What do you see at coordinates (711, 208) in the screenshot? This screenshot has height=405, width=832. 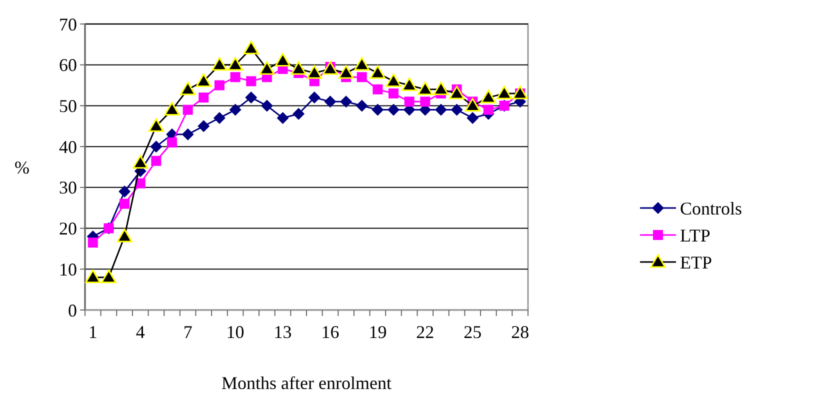 I see `legend-label: Controls` at bounding box center [711, 208].